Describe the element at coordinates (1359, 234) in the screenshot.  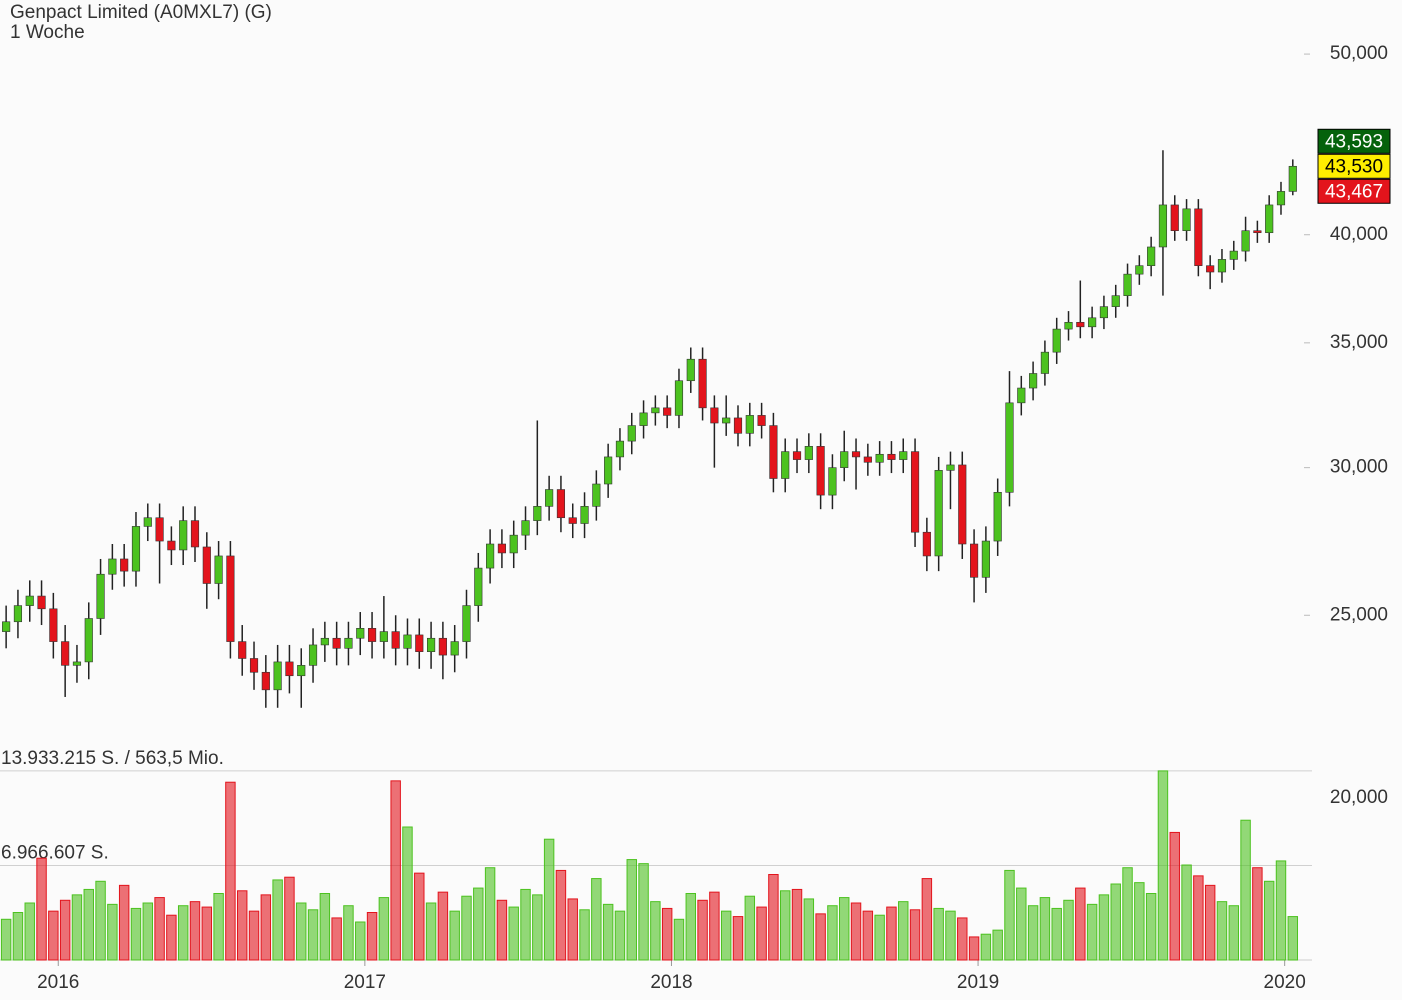
I see `y-tick-label: 40,000` at that location.